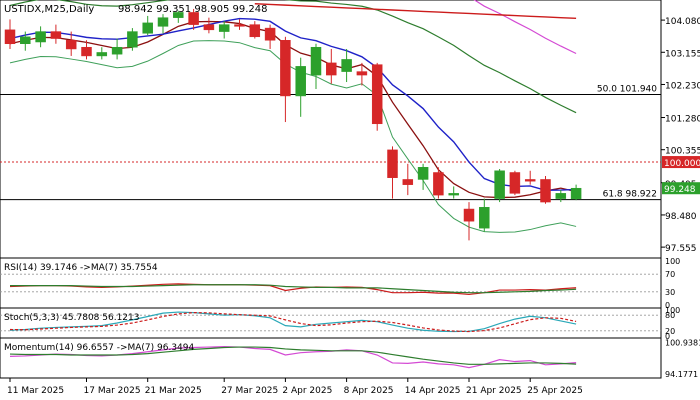 The height and width of the screenshot is (400, 700). Describe the element at coordinates (627, 90) in the screenshot. I see `level-label: 50.0 101.940` at that location.